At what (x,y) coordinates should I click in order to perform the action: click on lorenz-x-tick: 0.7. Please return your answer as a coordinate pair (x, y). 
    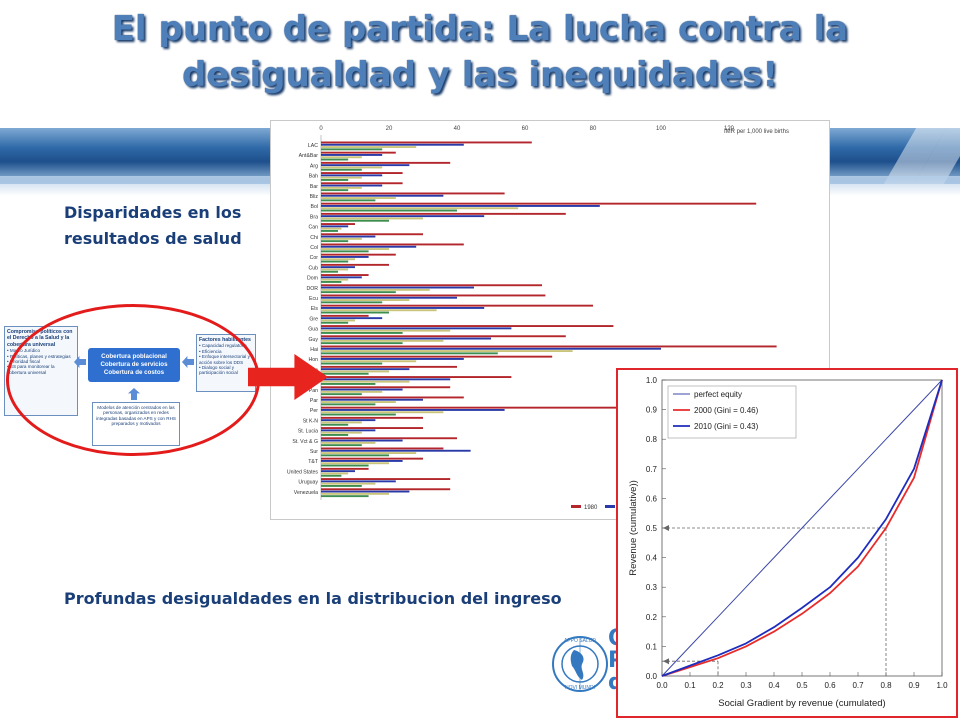
    Looking at the image, I should click on (858, 685).